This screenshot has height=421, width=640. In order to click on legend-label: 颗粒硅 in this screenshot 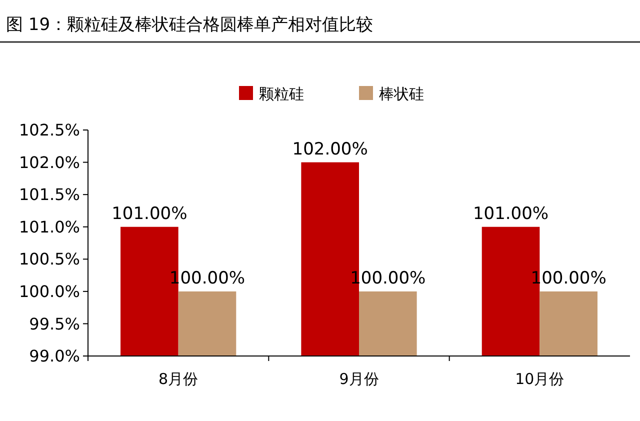, I will do `click(281, 94)`.